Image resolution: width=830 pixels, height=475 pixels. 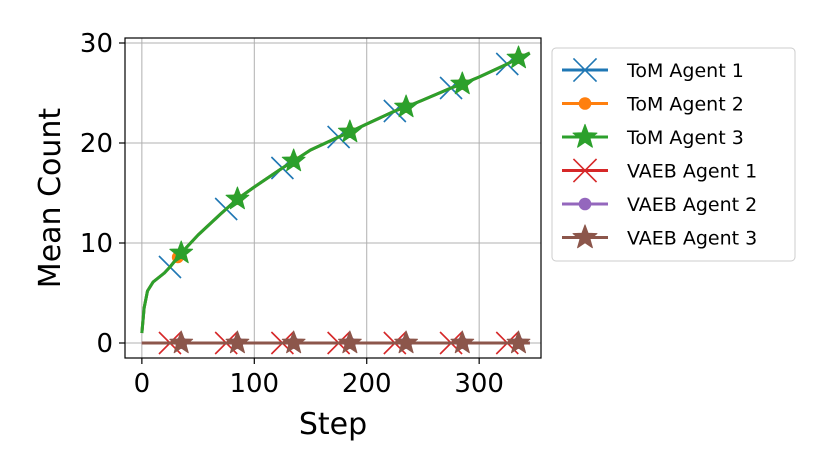 I want to click on legend-item: VAEB Agent 2, so click(x=659, y=205).